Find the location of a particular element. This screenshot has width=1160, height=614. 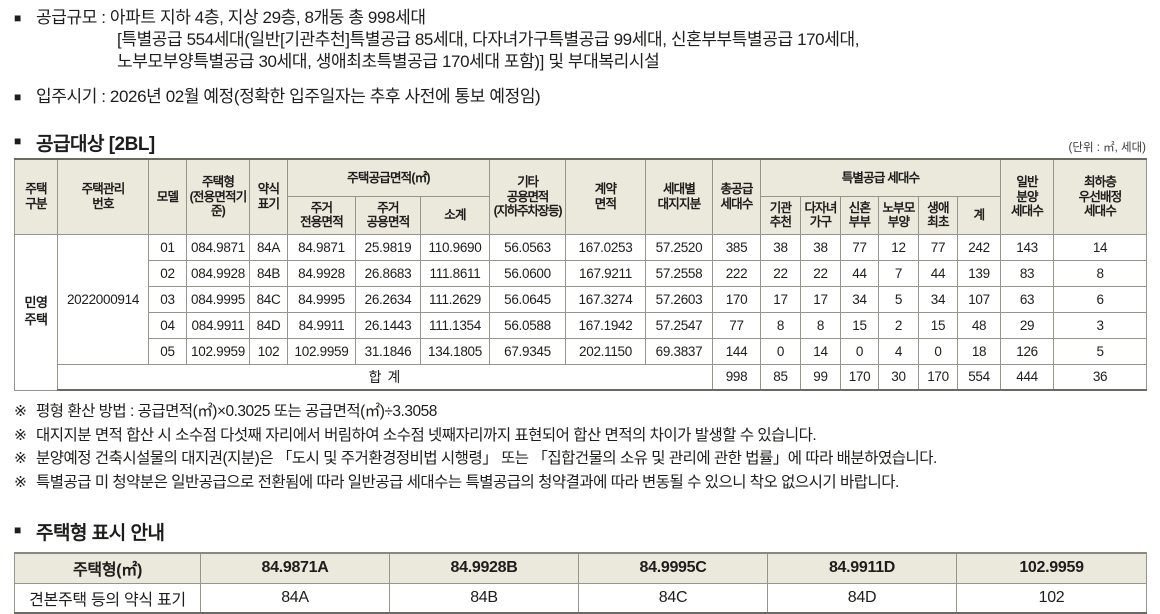

total-units-cell: 77 is located at coordinates (736, 325).